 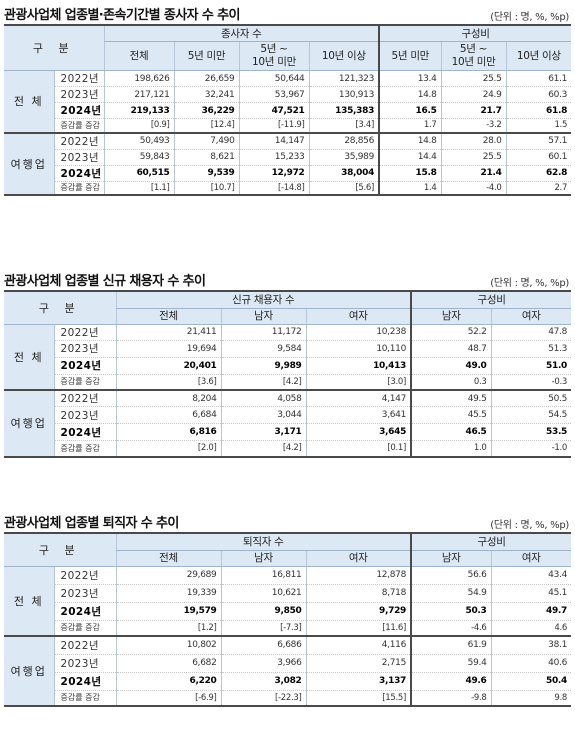 I want to click on table-cell: 8,718, so click(x=358, y=593).